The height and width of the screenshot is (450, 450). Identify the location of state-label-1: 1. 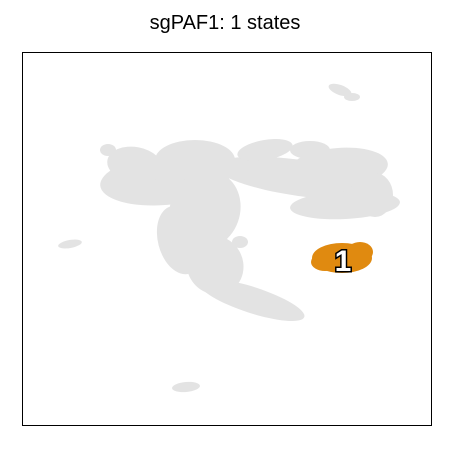
(343, 261).